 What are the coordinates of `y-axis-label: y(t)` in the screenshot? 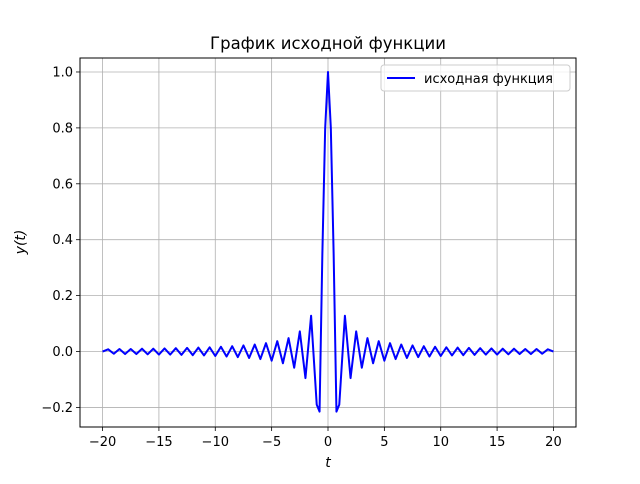 It's located at (21, 243).